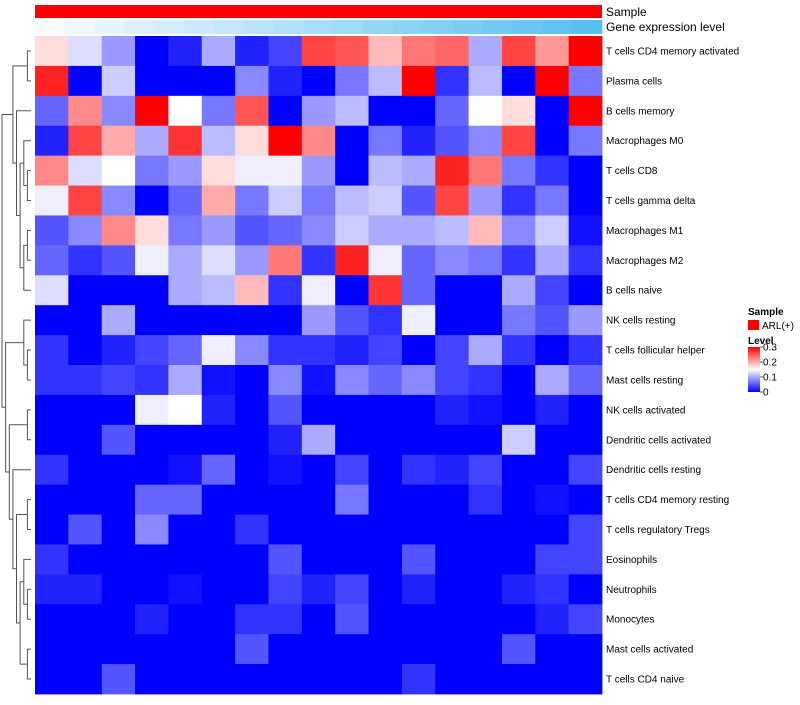  What do you see at coordinates (631, 590) in the screenshot?
I see `row-label: Neutrophils` at bounding box center [631, 590].